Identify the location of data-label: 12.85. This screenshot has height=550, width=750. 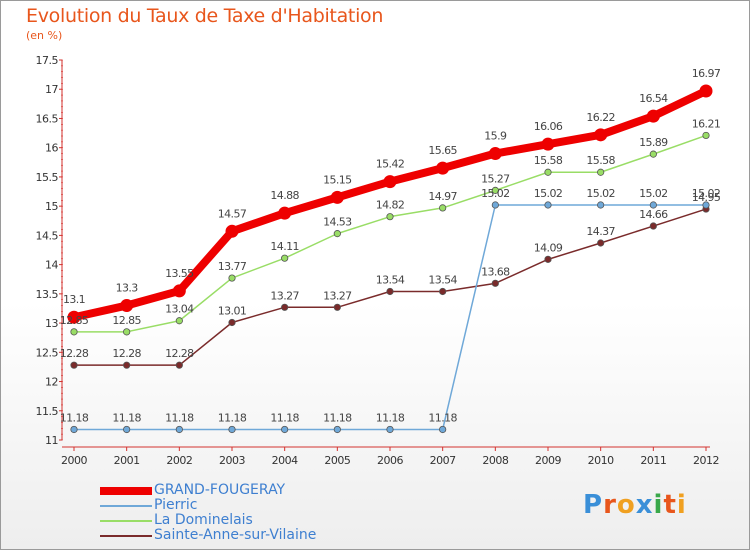
(74, 320).